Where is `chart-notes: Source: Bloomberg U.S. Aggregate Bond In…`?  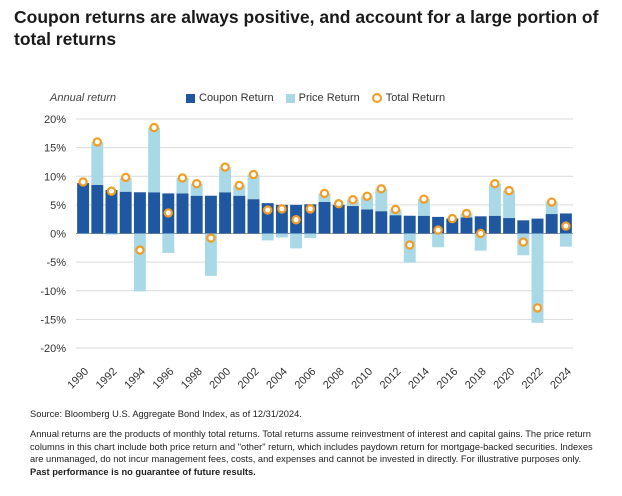
chart-notes: Source: Bloomberg U.S. Aggregate Bond In… is located at coordinates (313, 447).